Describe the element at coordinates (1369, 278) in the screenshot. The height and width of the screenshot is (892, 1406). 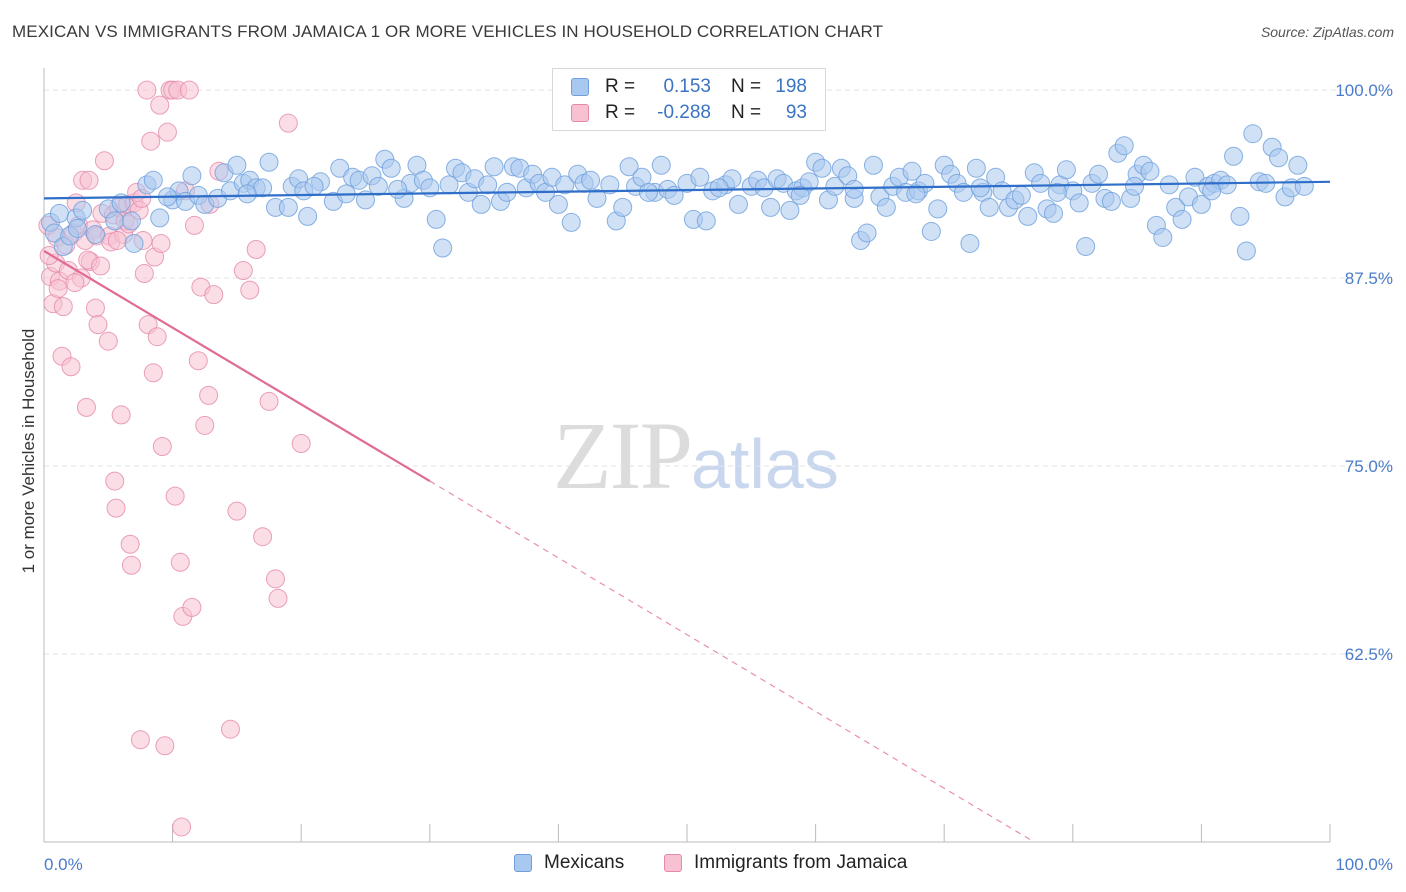
I see `y-tick-label: 87.5%` at that location.